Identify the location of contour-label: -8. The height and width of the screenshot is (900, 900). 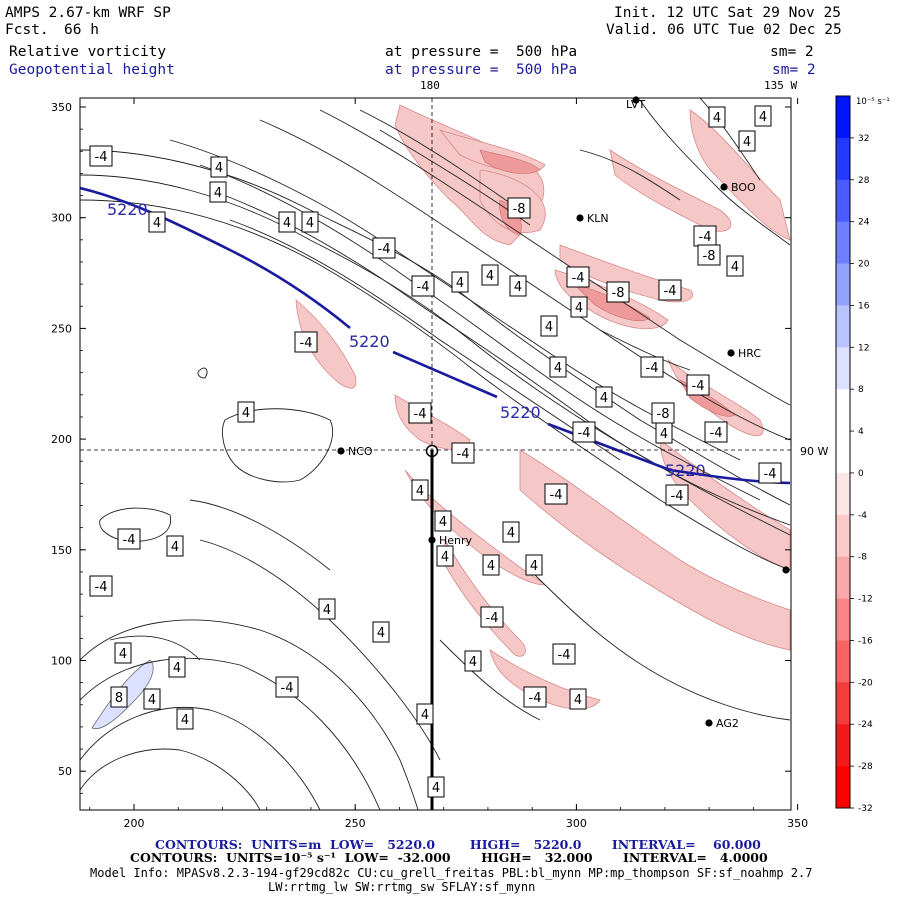
(709, 255).